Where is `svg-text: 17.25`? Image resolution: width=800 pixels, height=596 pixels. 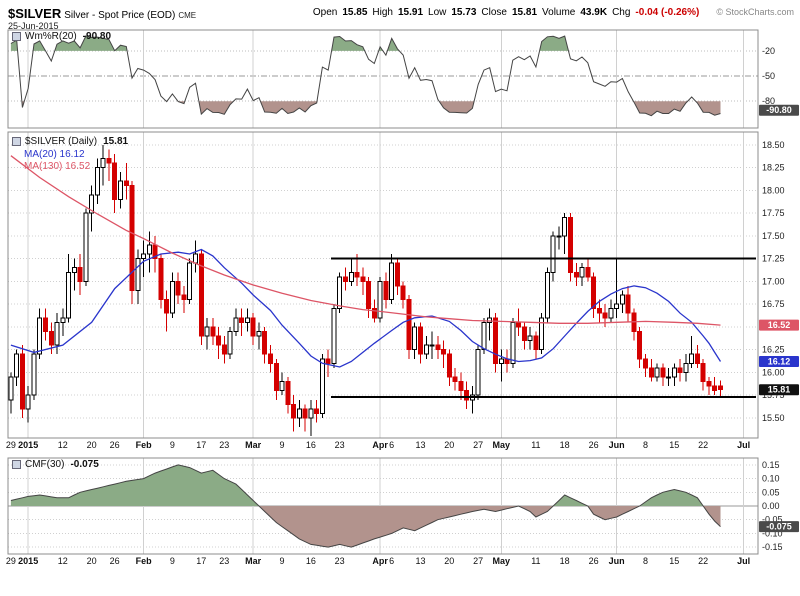
svg-text: 17.25 is located at coordinates (773, 259).